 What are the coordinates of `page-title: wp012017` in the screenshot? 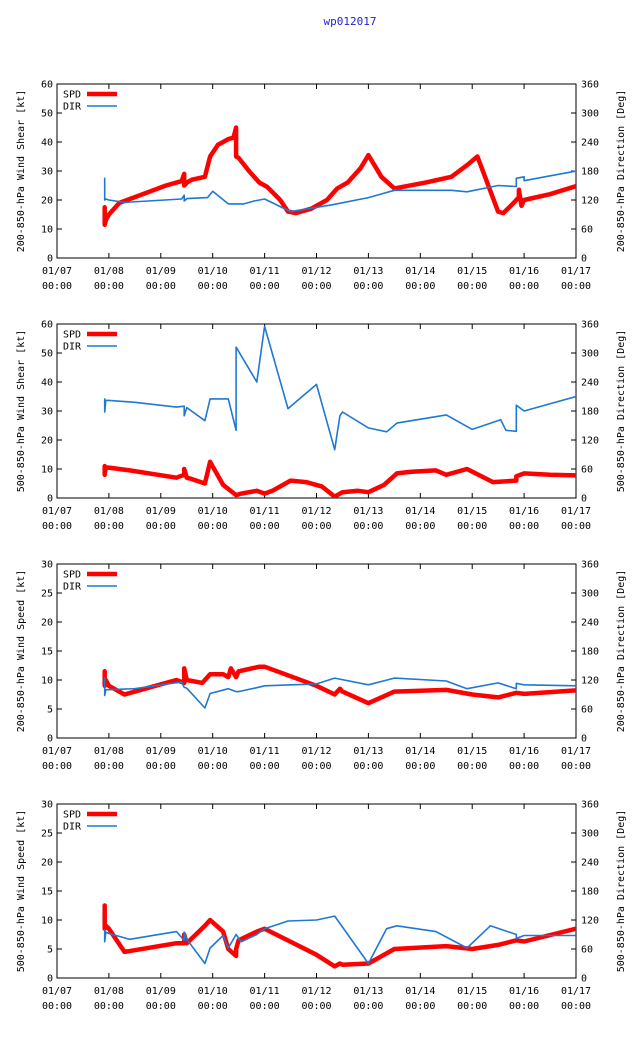 It's located at (350, 21).